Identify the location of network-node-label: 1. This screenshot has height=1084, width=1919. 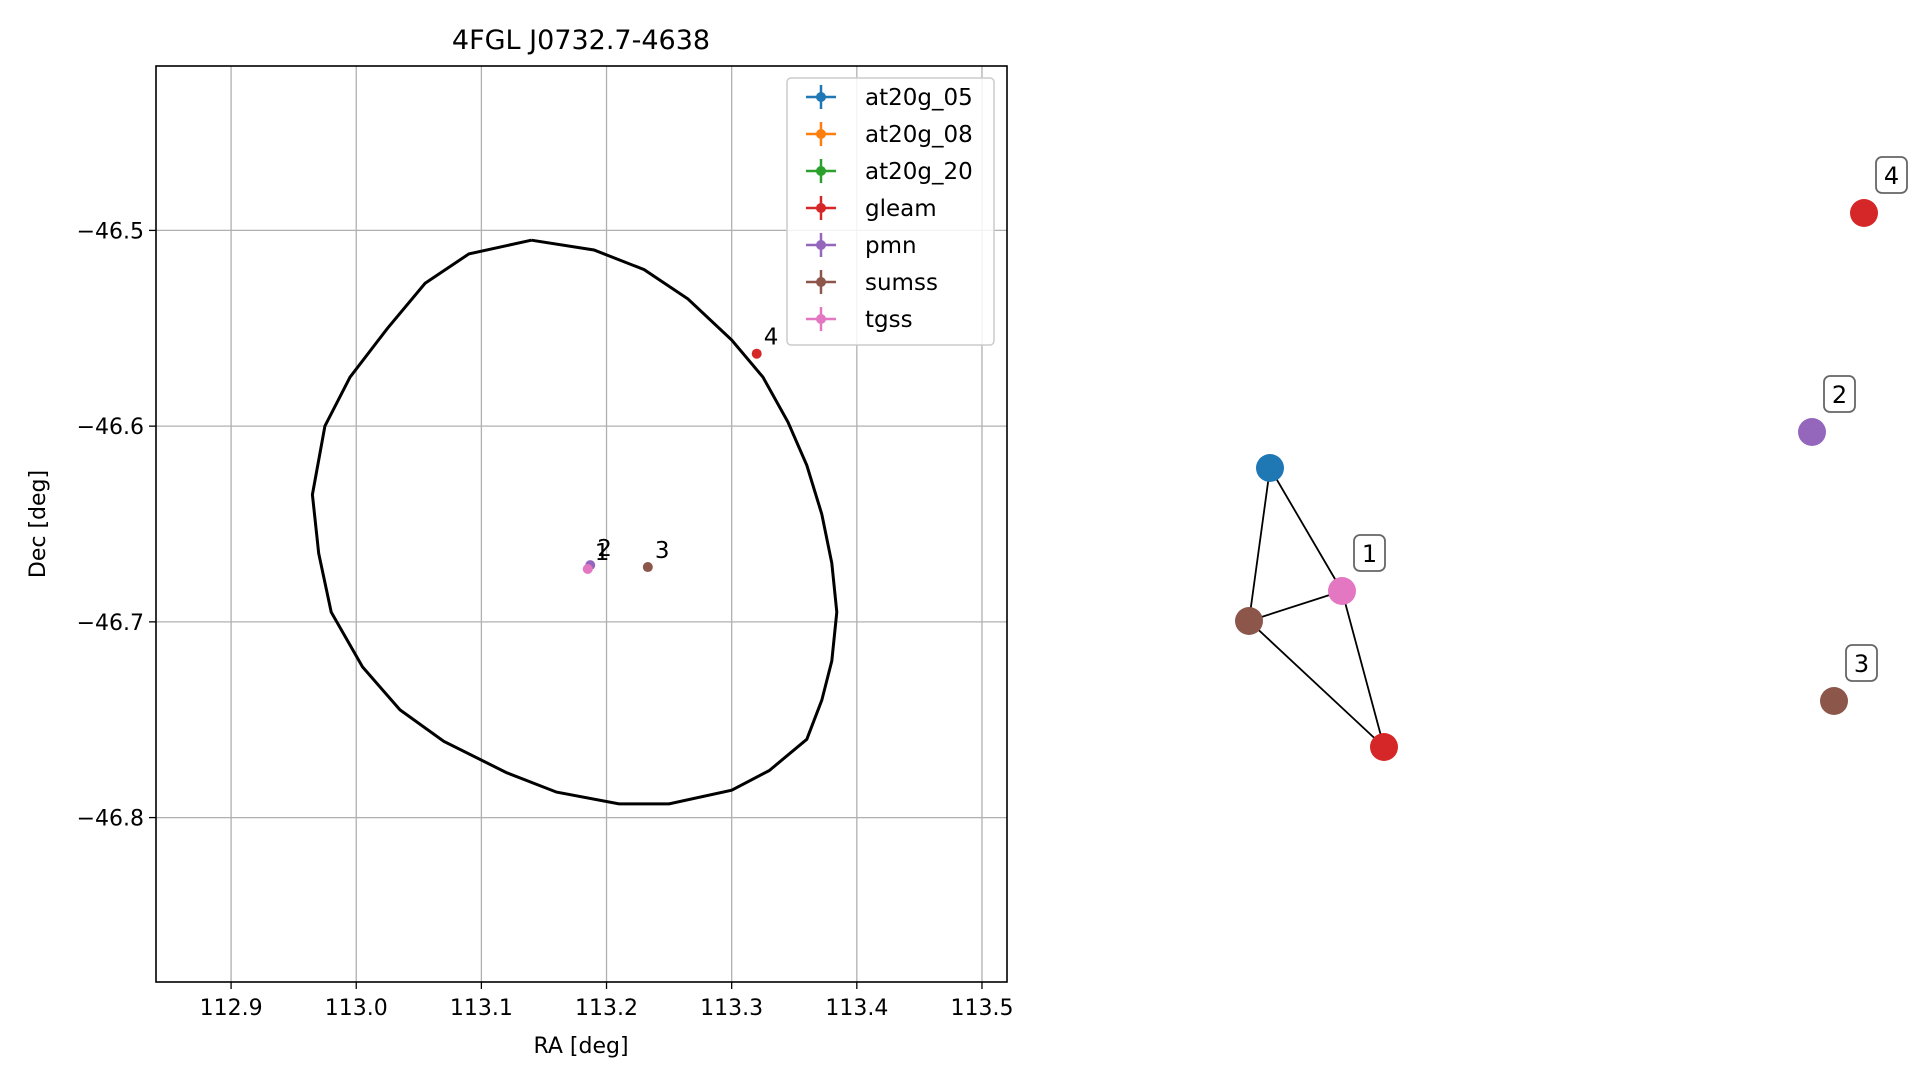
(1369, 554).